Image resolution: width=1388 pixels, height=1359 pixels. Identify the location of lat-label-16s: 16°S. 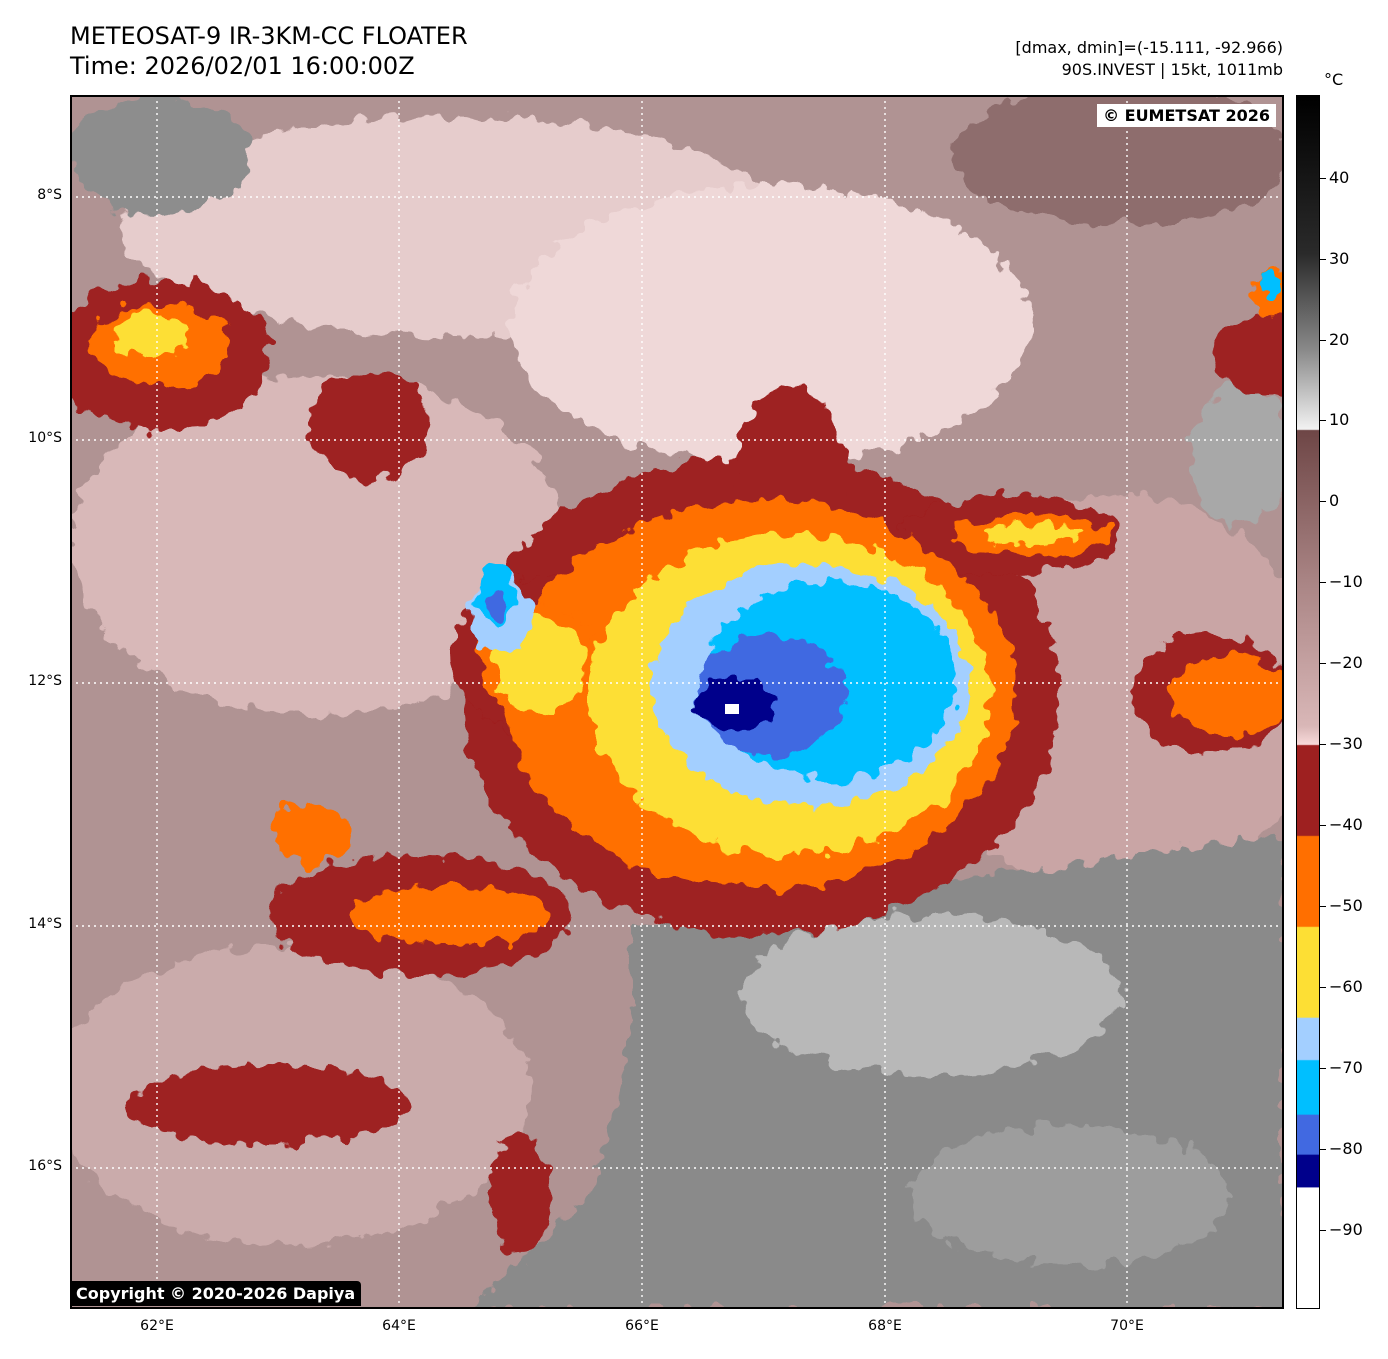
(45, 1166).